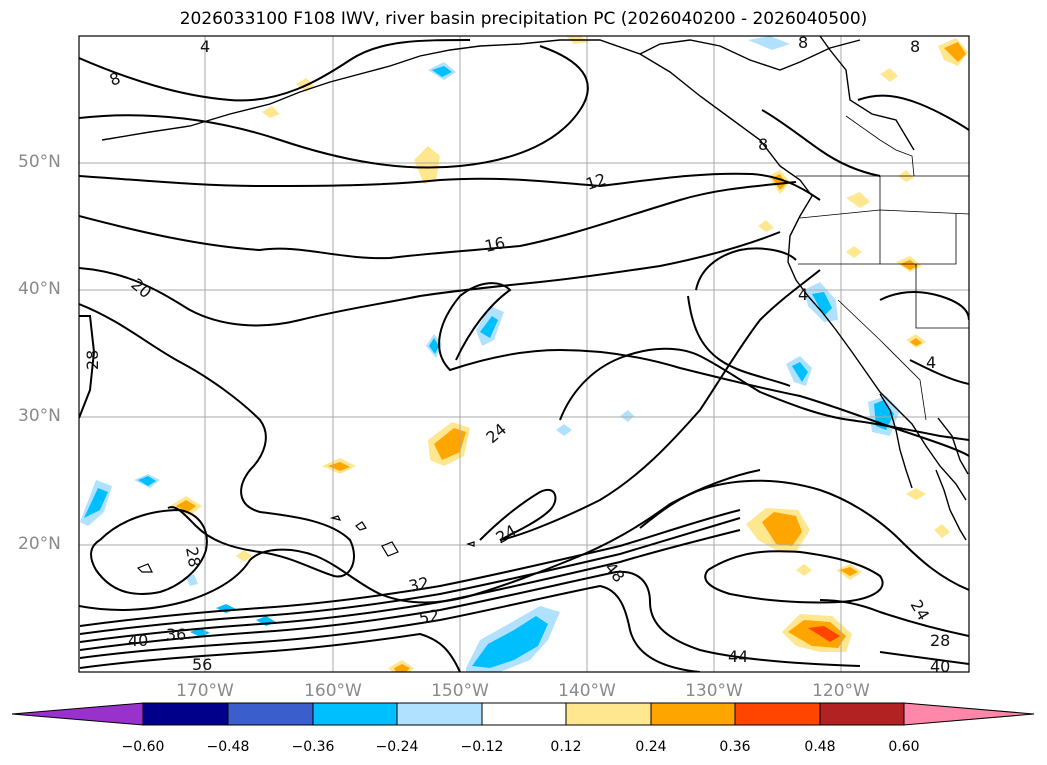 This screenshot has height=765, width=1047. Describe the element at coordinates (313, 747) in the screenshot. I see `colorbar-tick: −0.36` at that location.